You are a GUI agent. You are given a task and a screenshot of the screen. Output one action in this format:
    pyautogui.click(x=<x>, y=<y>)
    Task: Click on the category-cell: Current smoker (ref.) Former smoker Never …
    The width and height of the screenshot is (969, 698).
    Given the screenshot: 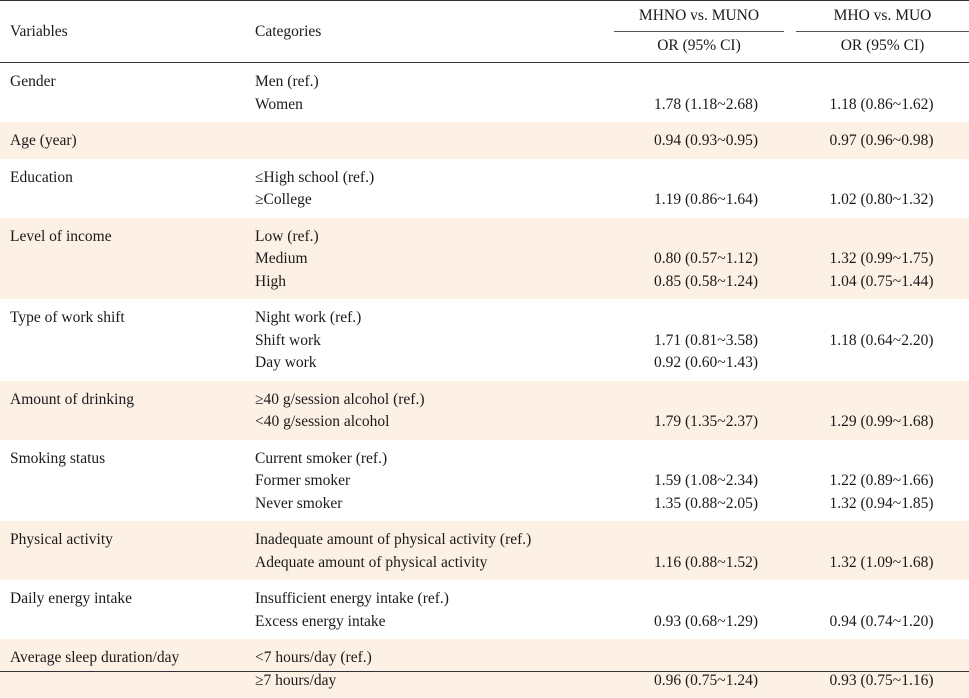 What is the action you would take?
    pyautogui.click(x=321, y=482)
    